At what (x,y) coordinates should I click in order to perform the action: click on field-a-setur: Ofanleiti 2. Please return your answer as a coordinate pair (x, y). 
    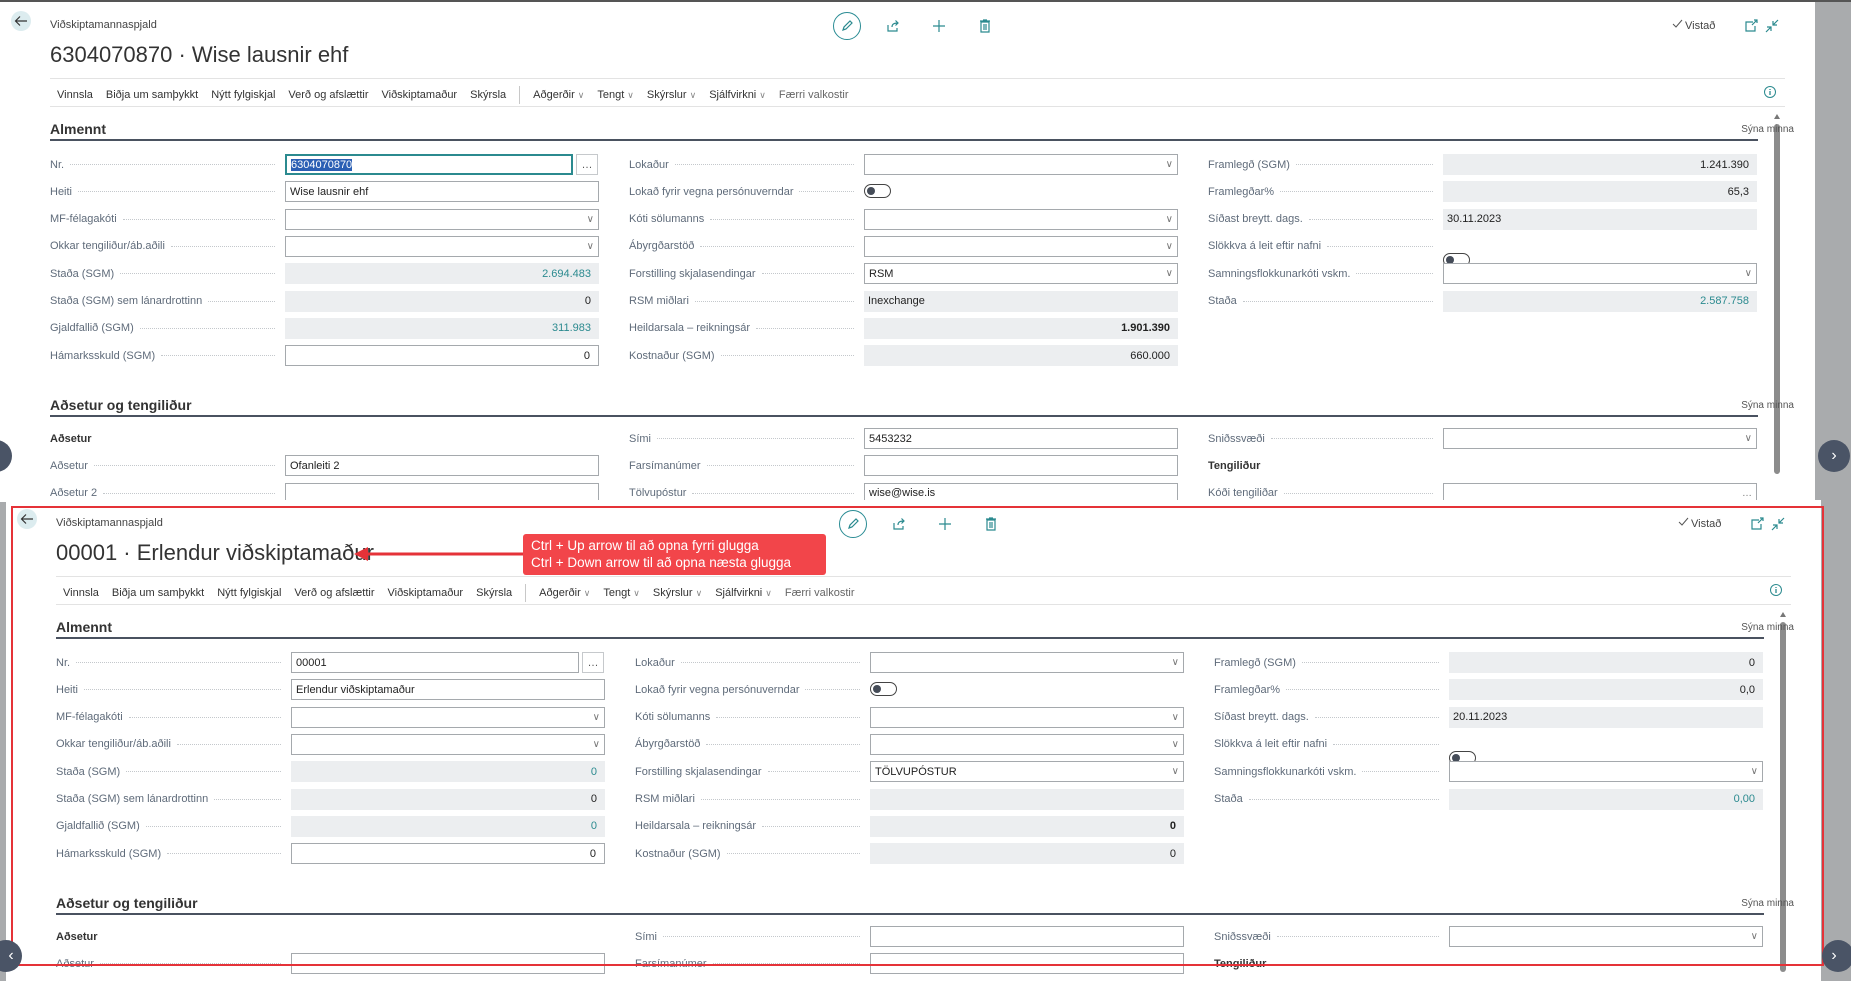
    Looking at the image, I should click on (442, 466).